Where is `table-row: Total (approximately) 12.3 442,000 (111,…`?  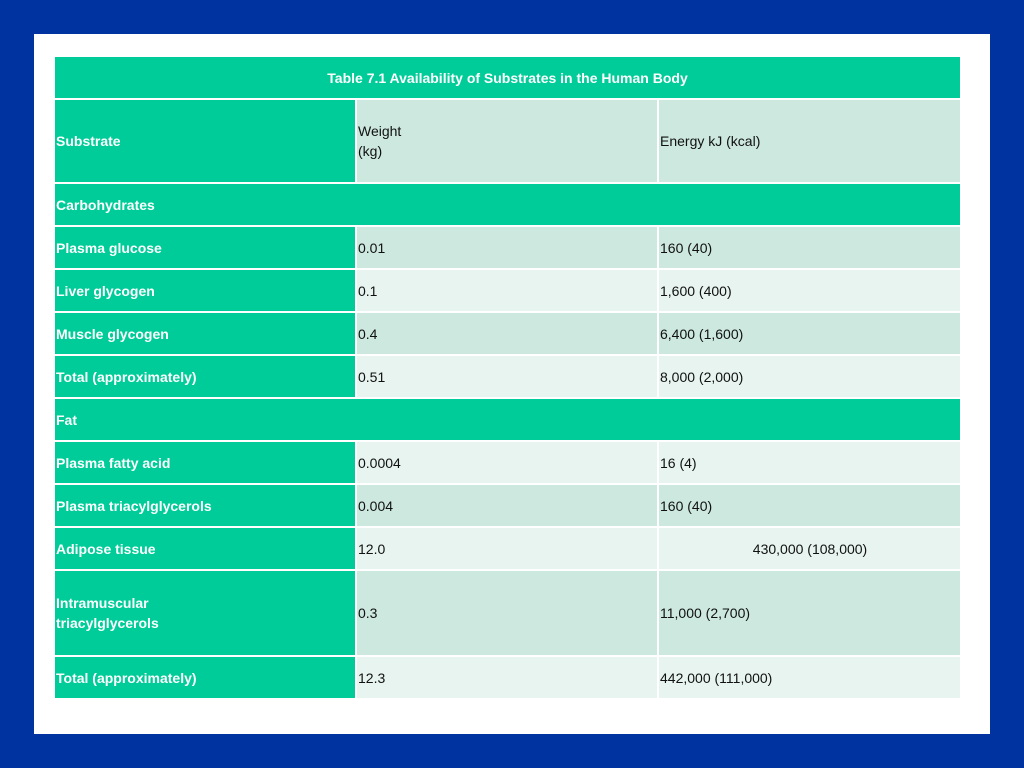
table-row: Total (approximately) 12.3 442,000 (111,… is located at coordinates (508, 677).